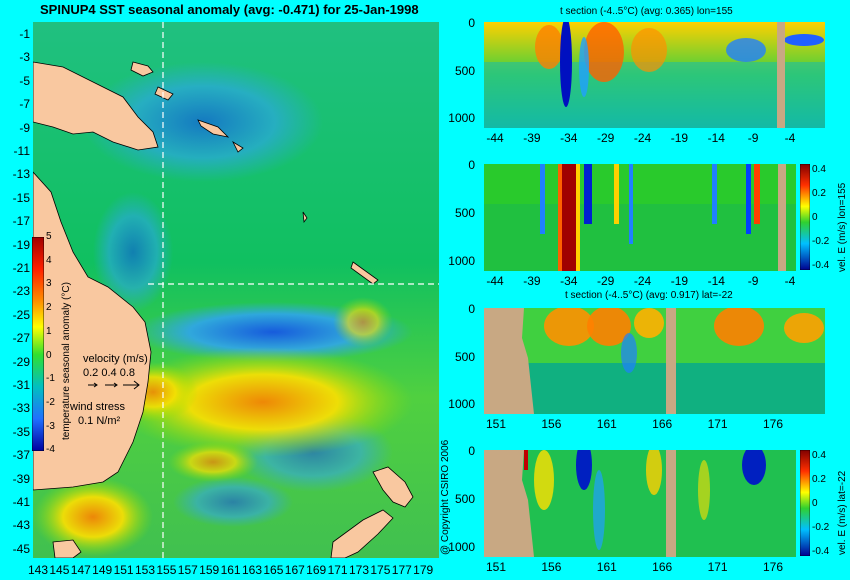  Describe the element at coordinates (21, 244) in the screenshot. I see `map-y-tick: -19` at that location.